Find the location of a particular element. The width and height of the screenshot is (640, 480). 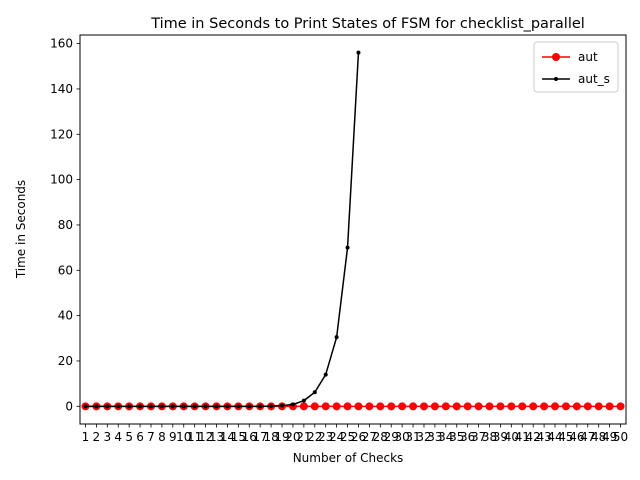

x-tick-label: 34 is located at coordinates (445, 437).